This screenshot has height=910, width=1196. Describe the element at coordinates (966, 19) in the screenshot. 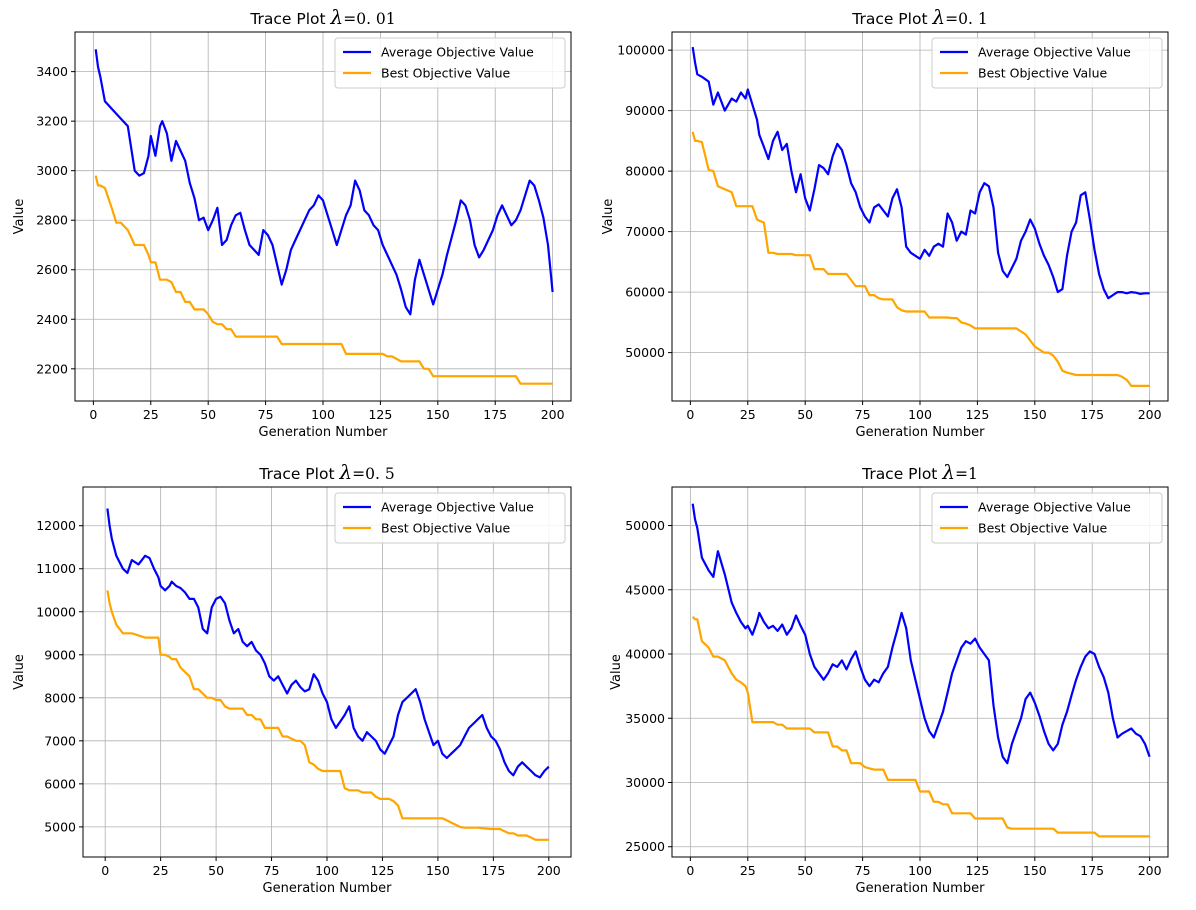

I see `lambda-value: =0. 1` at that location.